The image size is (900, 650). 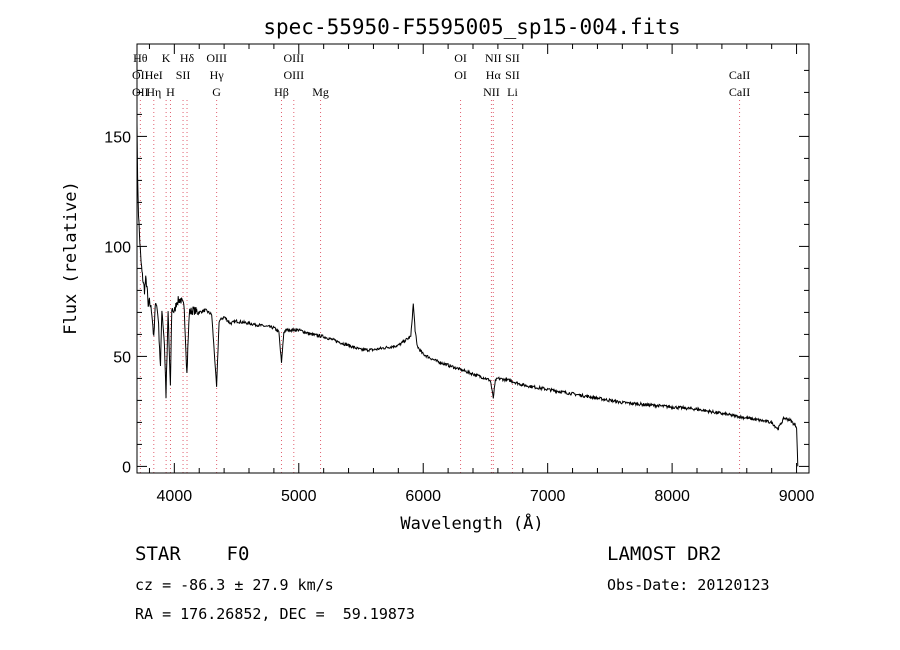 What do you see at coordinates (471, 523) in the screenshot?
I see `x-axis-label: Wavelength (Å)` at bounding box center [471, 523].